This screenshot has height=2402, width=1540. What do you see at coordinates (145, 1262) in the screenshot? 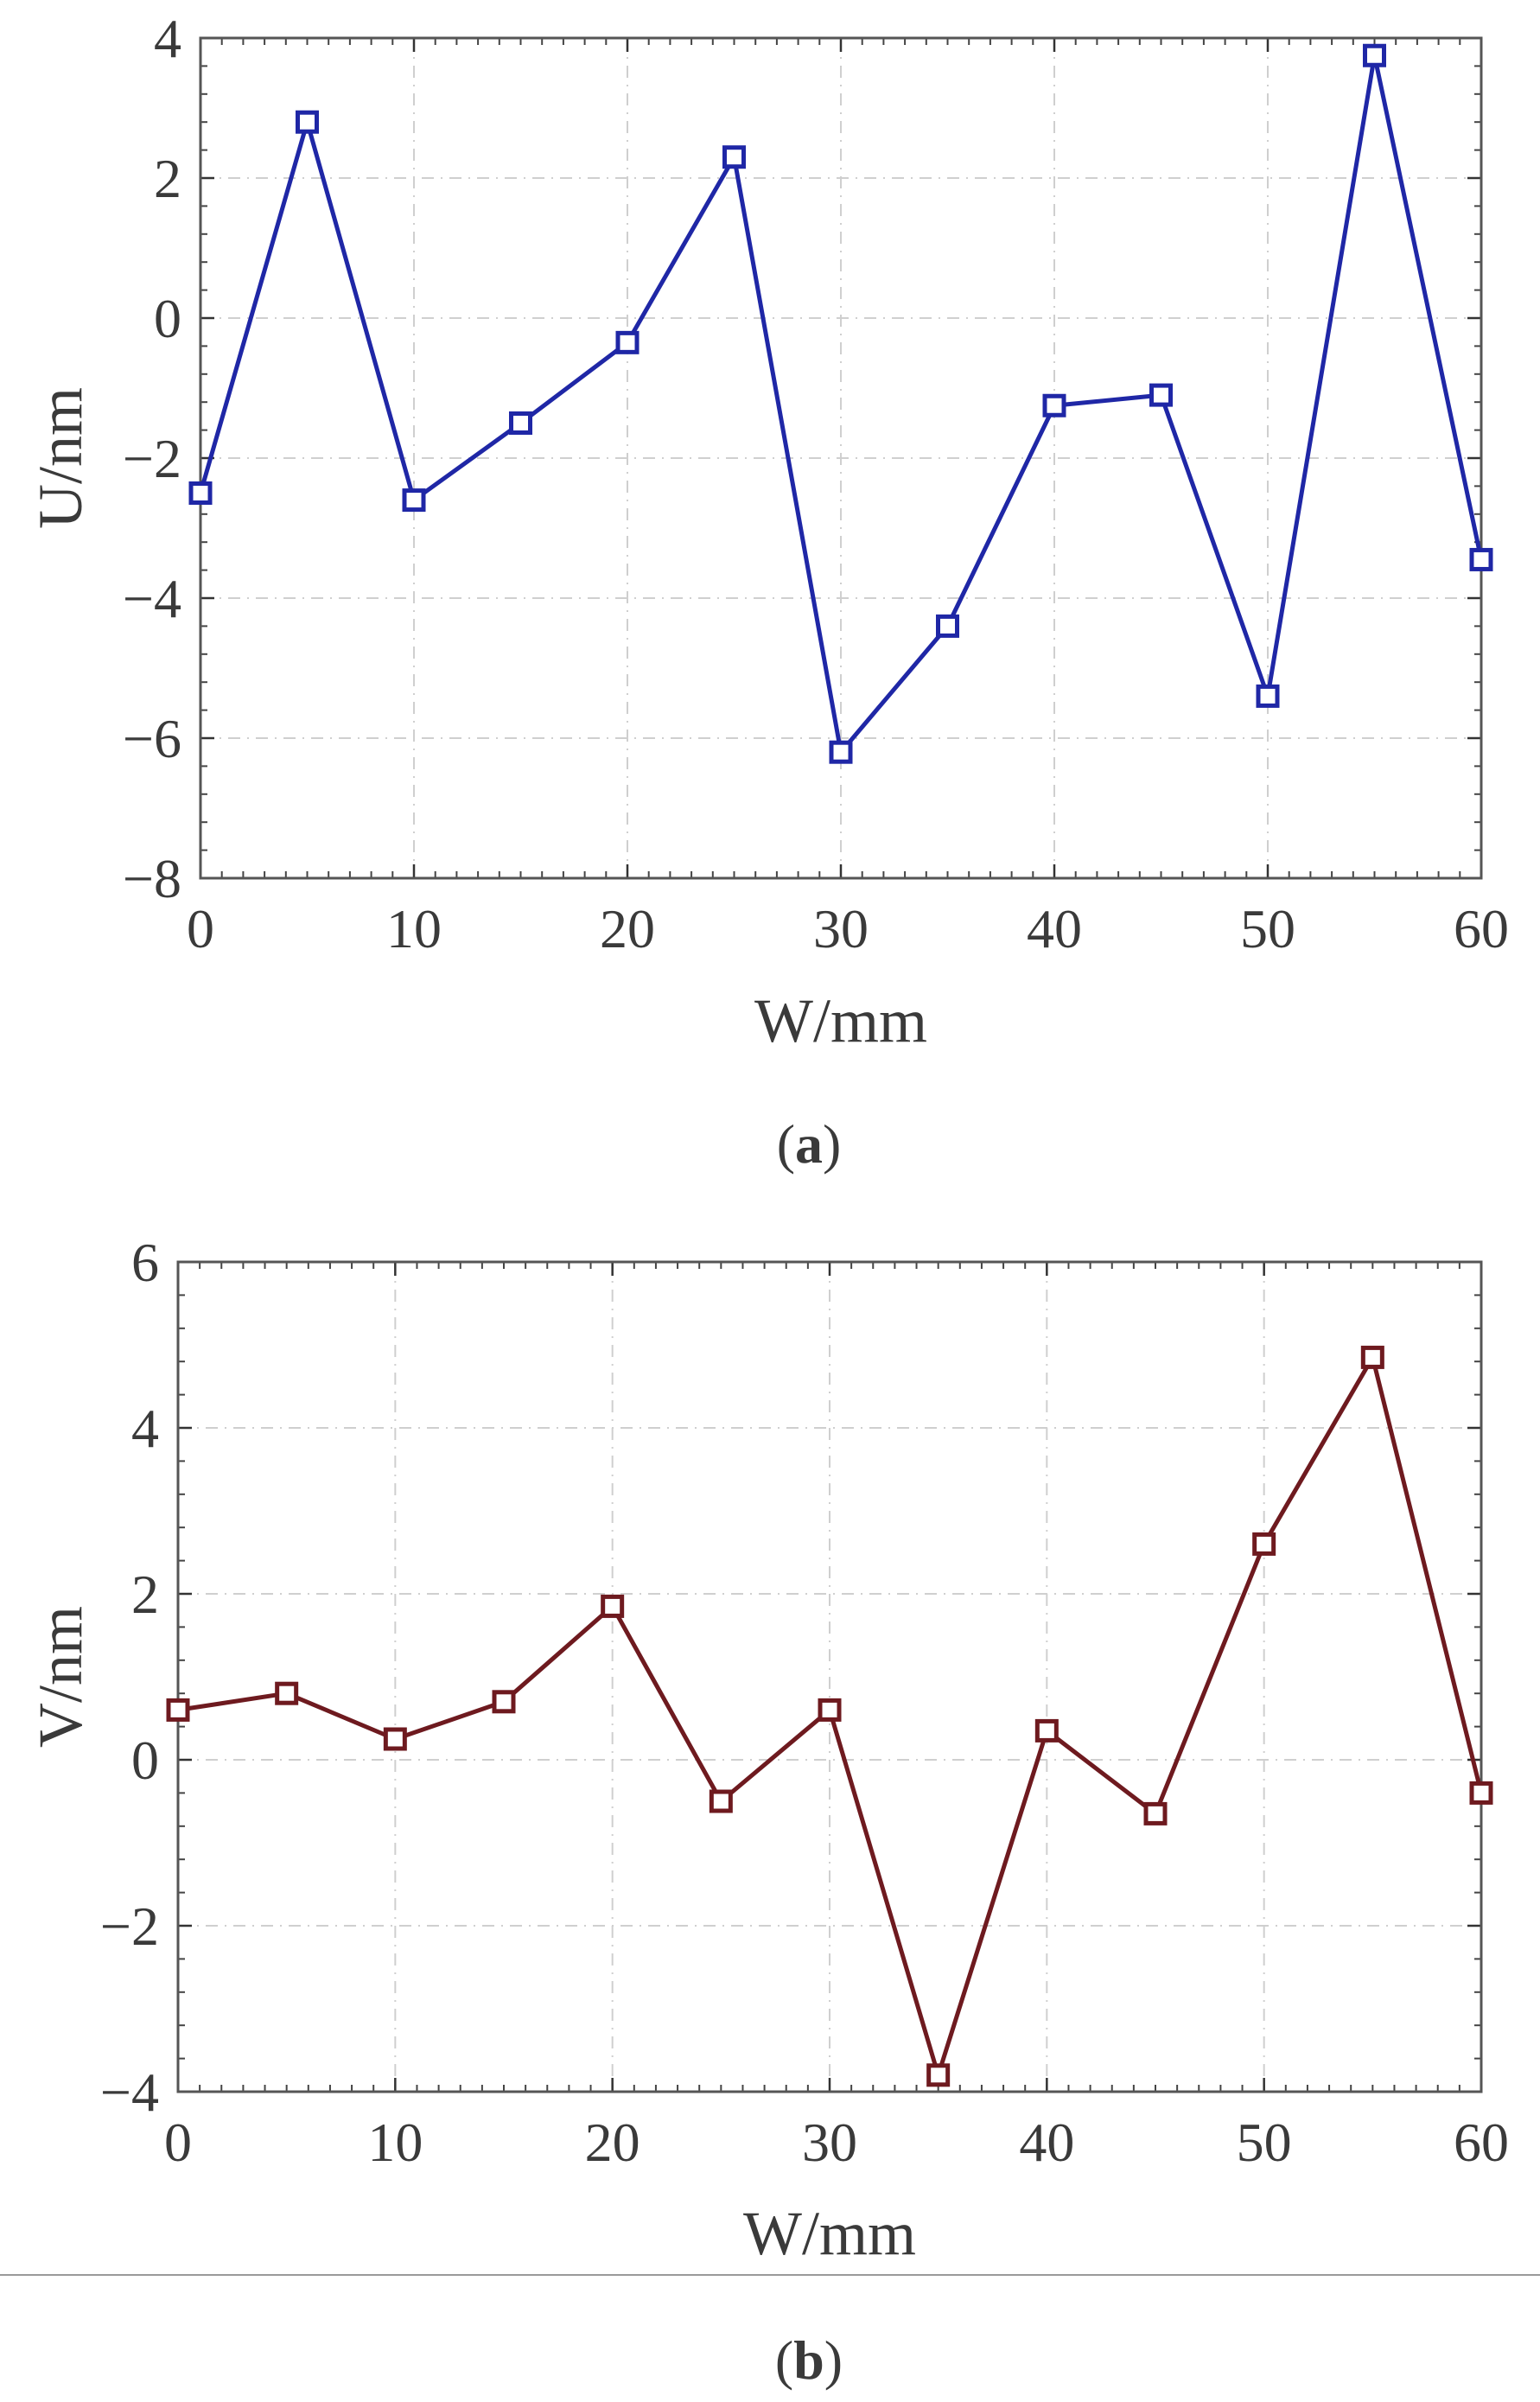
I see `y-tick-label: 6` at bounding box center [145, 1262].